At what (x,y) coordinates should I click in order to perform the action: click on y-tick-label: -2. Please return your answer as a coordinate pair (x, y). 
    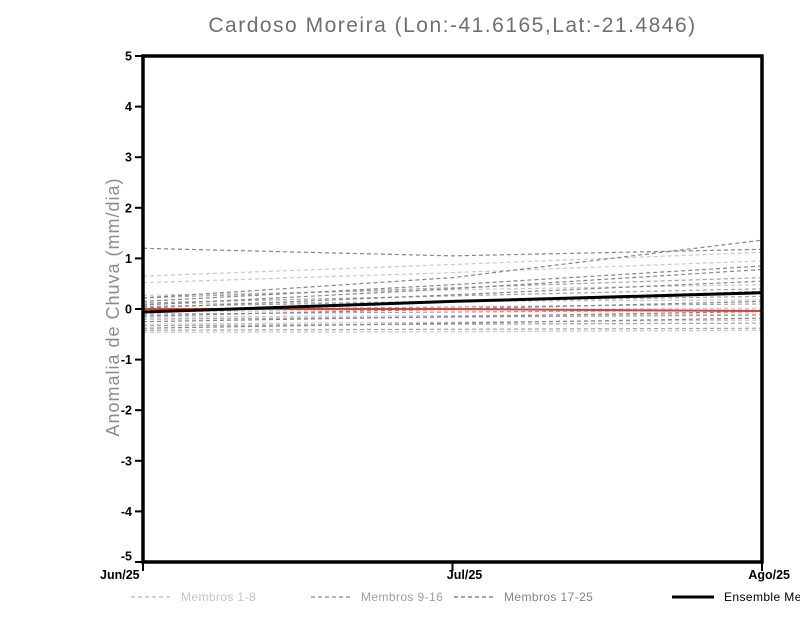
    Looking at the image, I should click on (126, 411).